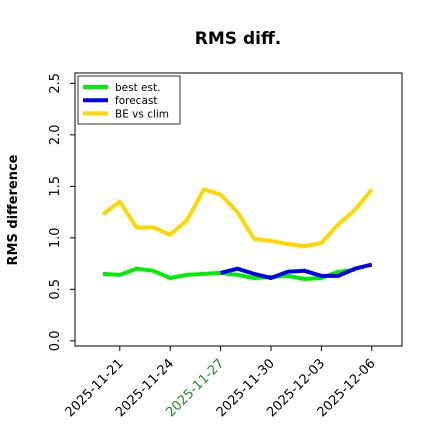 This screenshot has width=440, height=440. Describe the element at coordinates (296, 271) in the screenshot. I see `series-line-forecast` at that location.